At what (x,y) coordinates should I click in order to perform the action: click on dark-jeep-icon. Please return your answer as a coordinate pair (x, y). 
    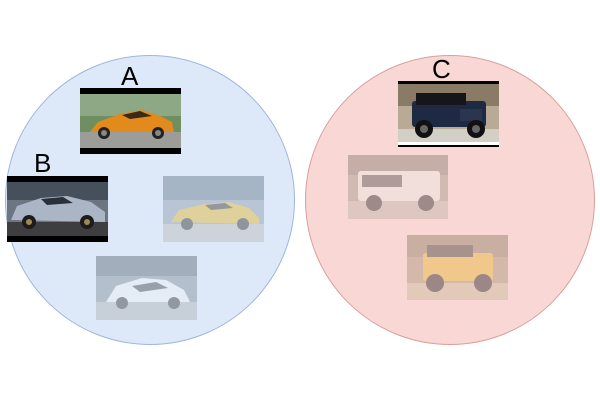
    Looking at the image, I should click on (448, 114).